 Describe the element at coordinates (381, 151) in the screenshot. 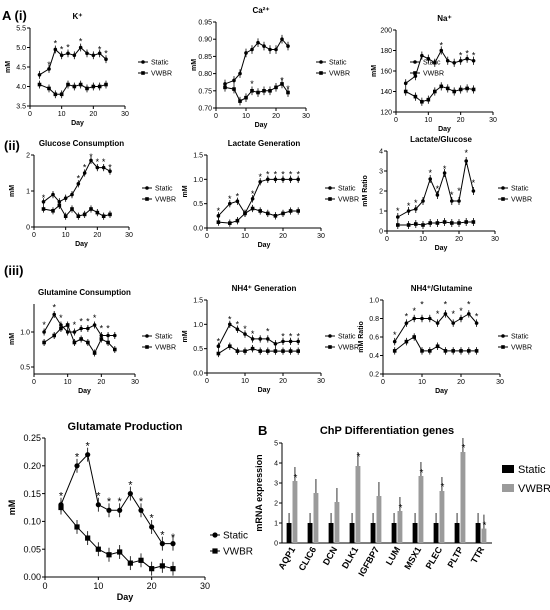

I see `y-tick-label: 4` at that location.